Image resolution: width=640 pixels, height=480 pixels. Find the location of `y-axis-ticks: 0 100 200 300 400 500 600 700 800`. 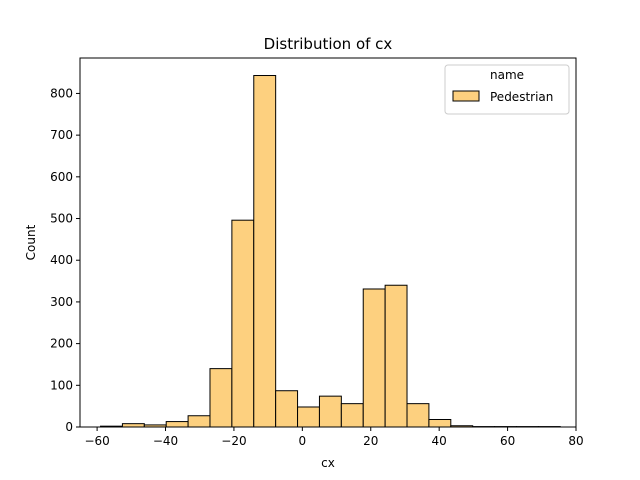

y-axis-ticks: 0 100 200 300 400 500 600 700 800 is located at coordinates (65, 260).